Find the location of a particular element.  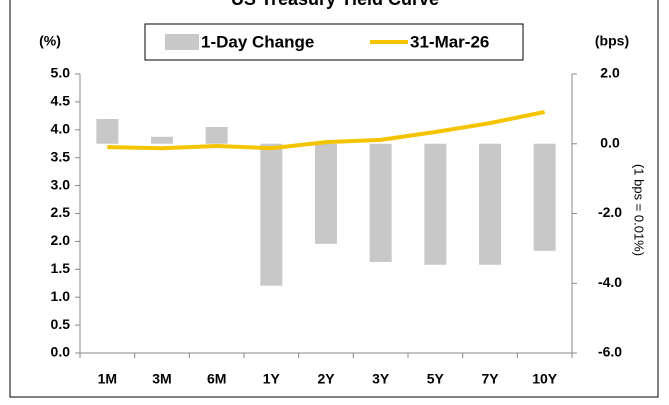

y-tick-label: 2.0 is located at coordinates (61, 240).